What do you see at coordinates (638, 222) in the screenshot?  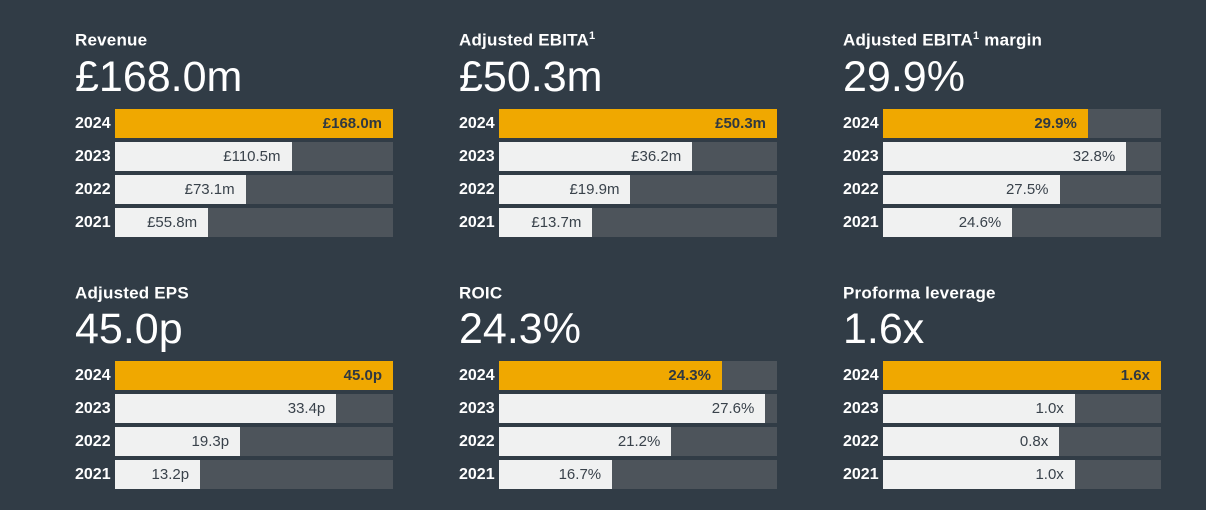 I see `bar-track: £13.7m` at bounding box center [638, 222].